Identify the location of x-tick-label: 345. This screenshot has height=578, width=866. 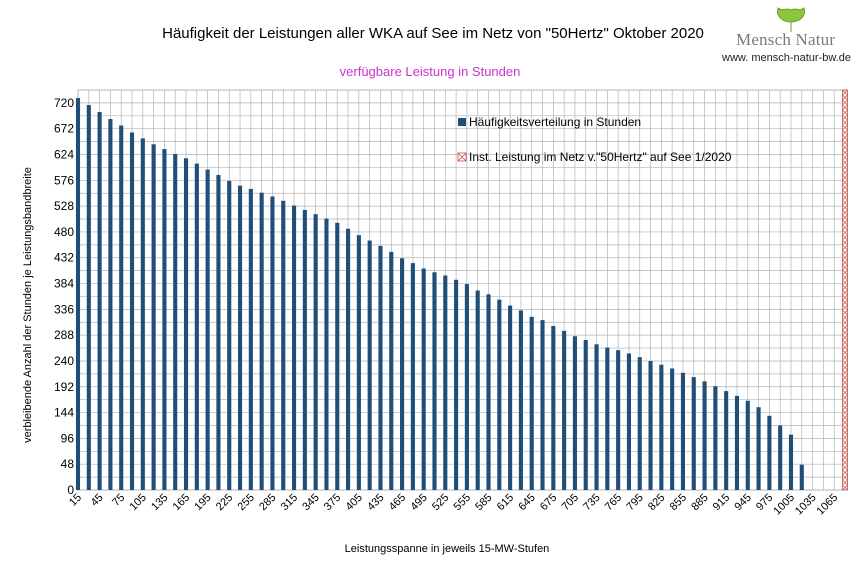
(310, 502).